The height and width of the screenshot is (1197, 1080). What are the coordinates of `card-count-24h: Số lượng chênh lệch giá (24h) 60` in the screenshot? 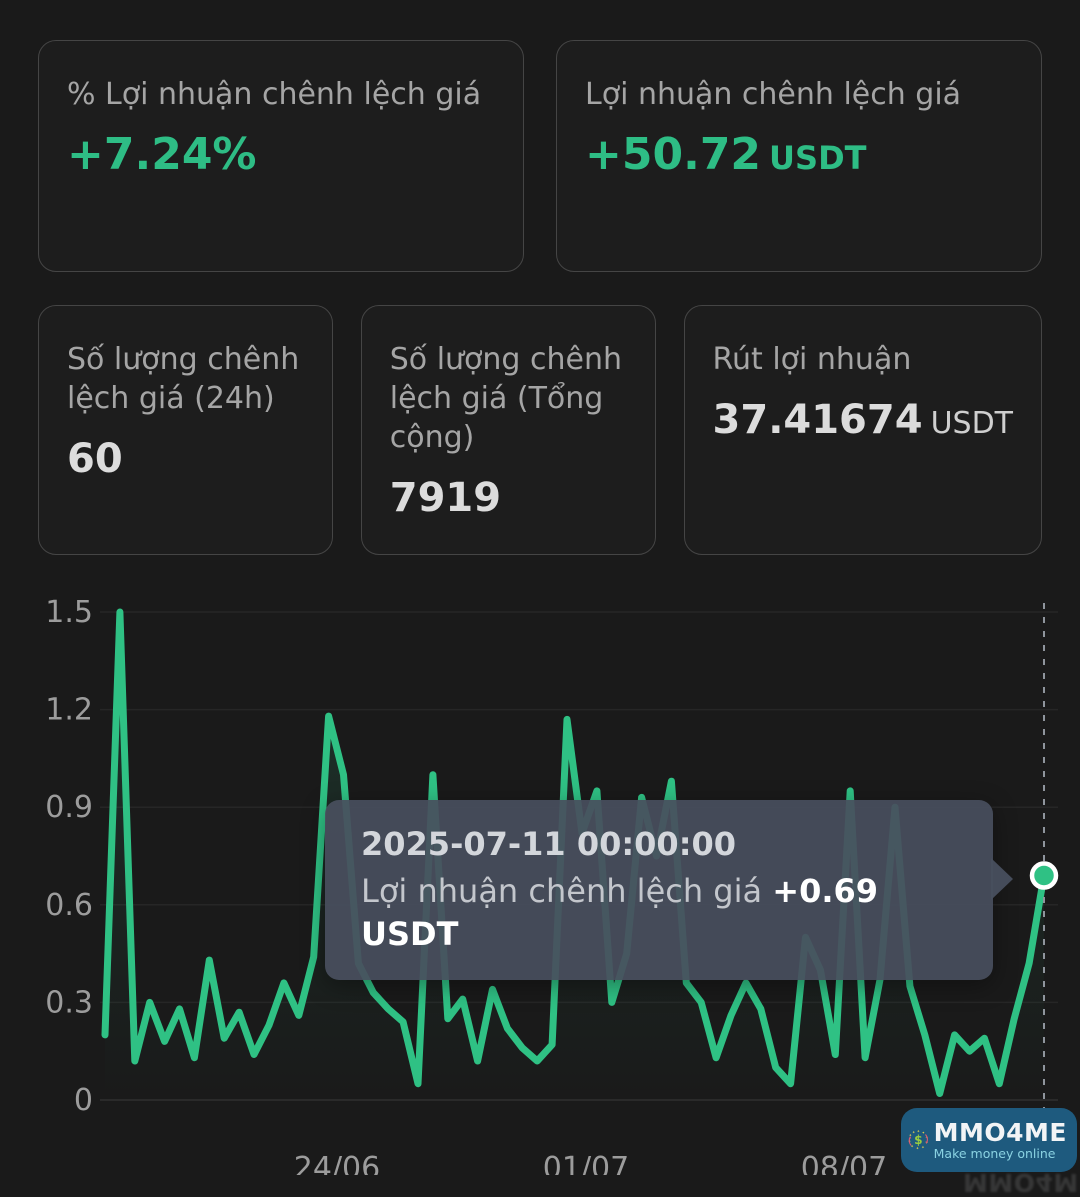 It's located at (185, 430).